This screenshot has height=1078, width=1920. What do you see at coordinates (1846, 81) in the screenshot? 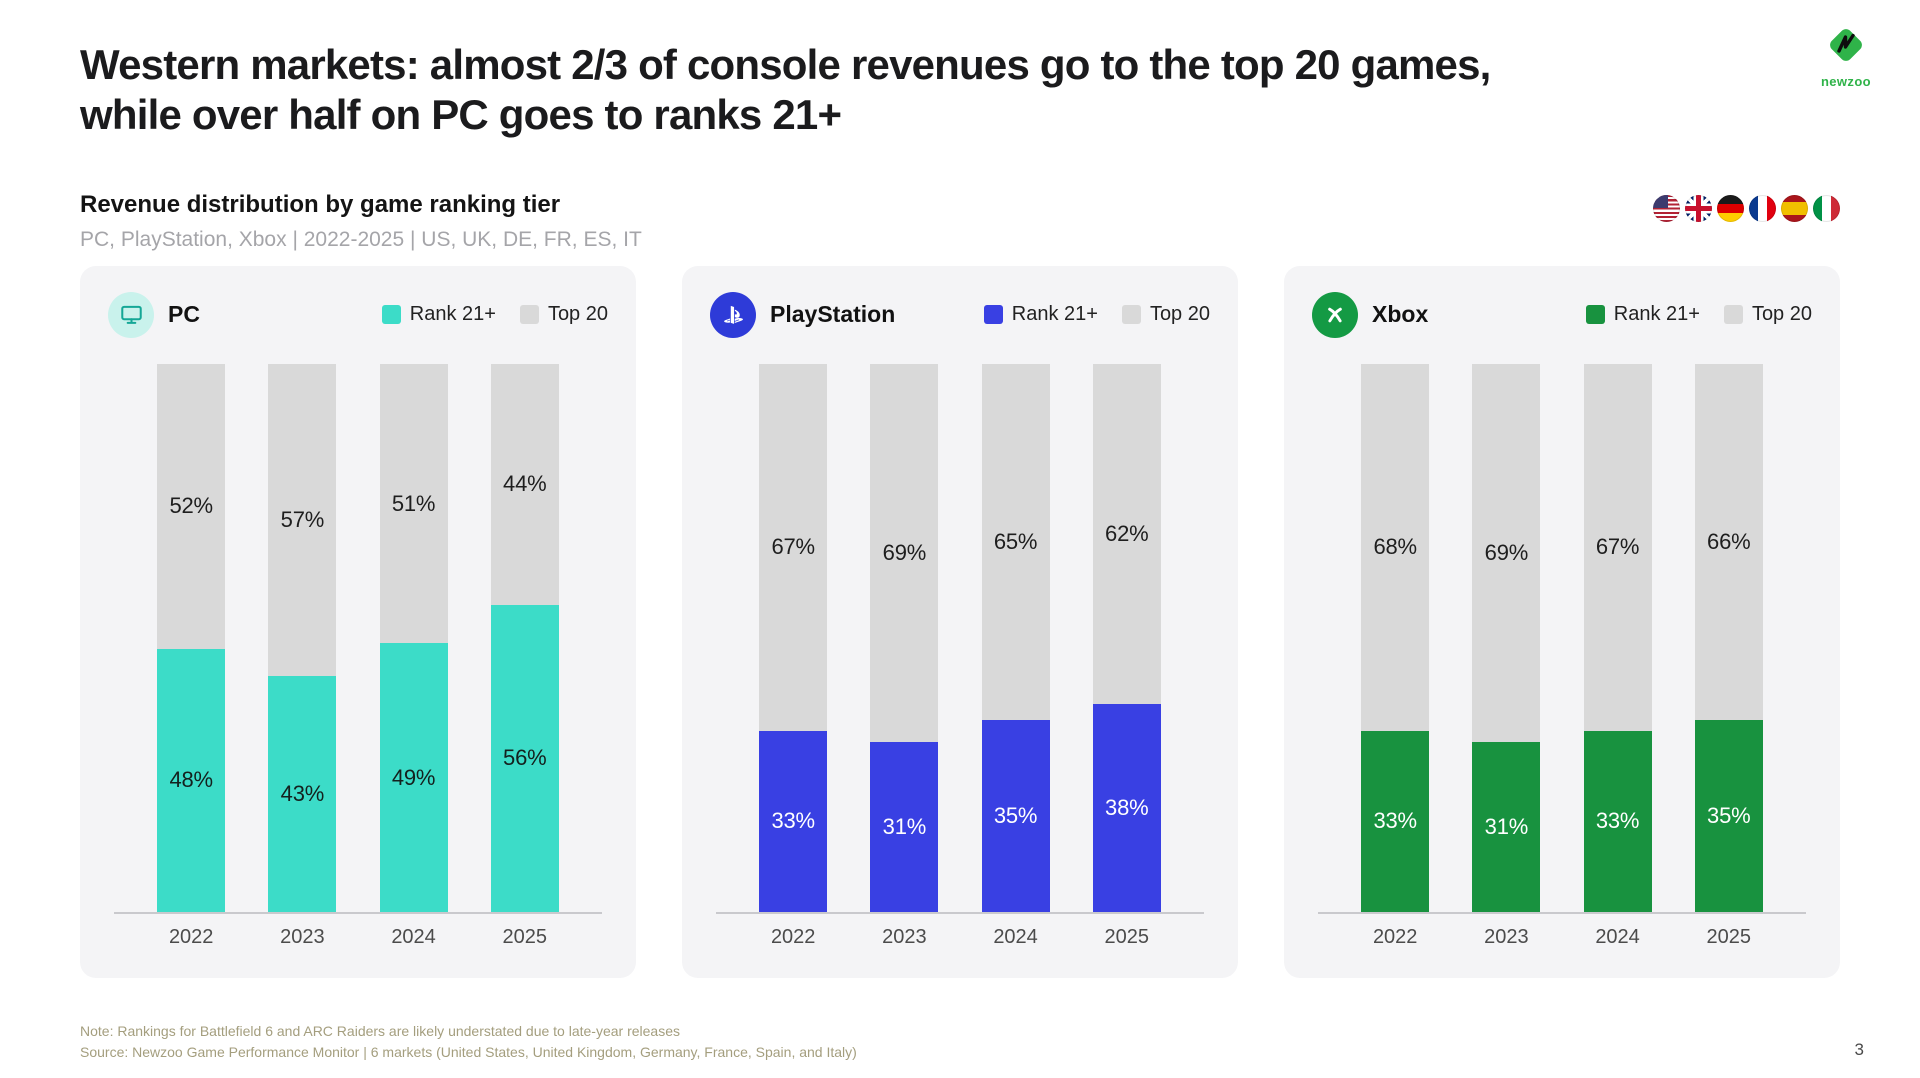
I see `newzoo-wordmark: newzoo` at bounding box center [1846, 81].